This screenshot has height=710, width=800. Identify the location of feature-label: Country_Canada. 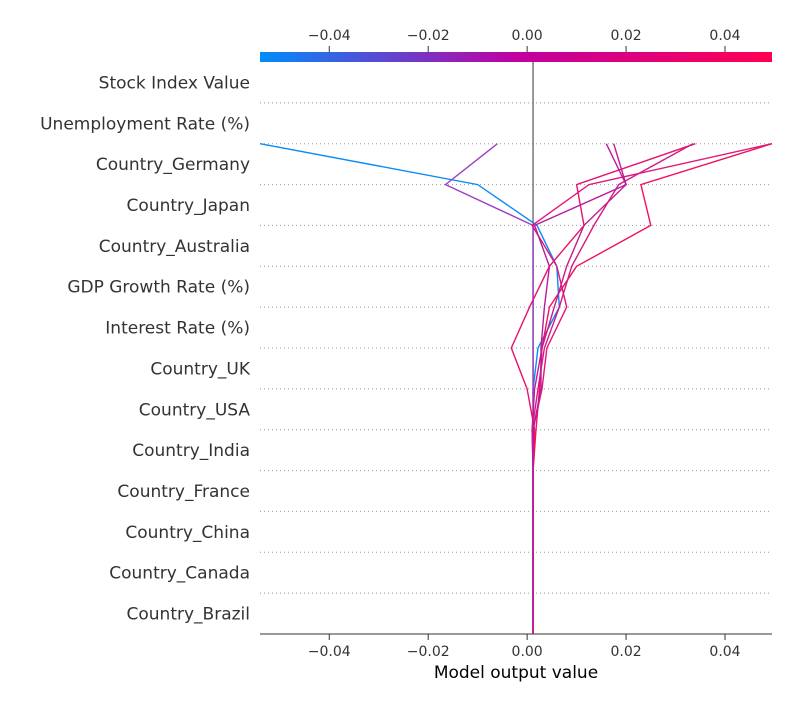
(179, 574).